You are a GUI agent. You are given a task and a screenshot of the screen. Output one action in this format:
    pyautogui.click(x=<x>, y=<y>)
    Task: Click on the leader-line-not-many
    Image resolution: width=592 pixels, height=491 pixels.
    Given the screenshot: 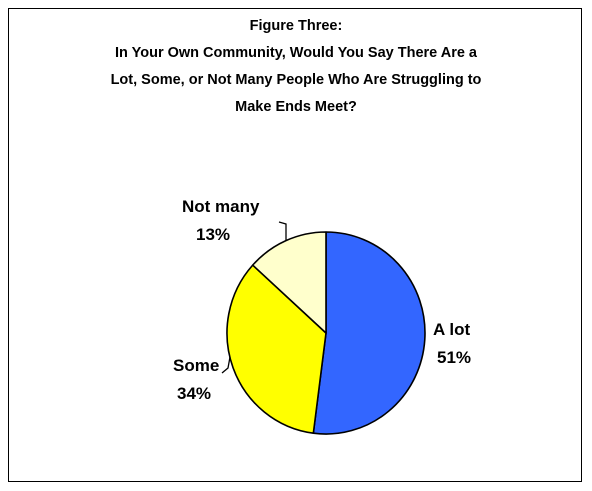 What is the action you would take?
    pyautogui.click(x=282, y=231)
    